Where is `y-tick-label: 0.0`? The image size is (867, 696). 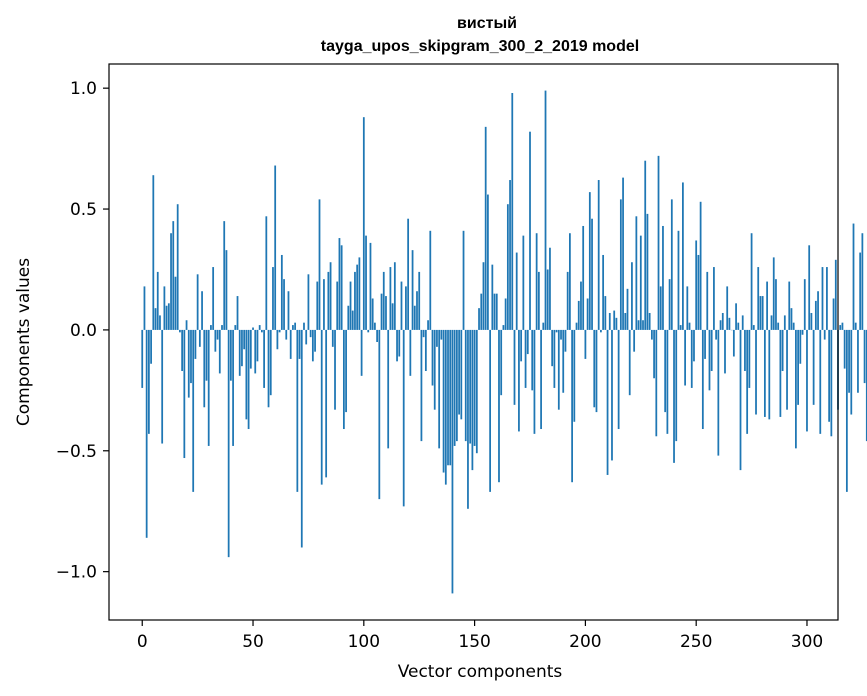 y-tick-label: 0.0 is located at coordinates (83, 331).